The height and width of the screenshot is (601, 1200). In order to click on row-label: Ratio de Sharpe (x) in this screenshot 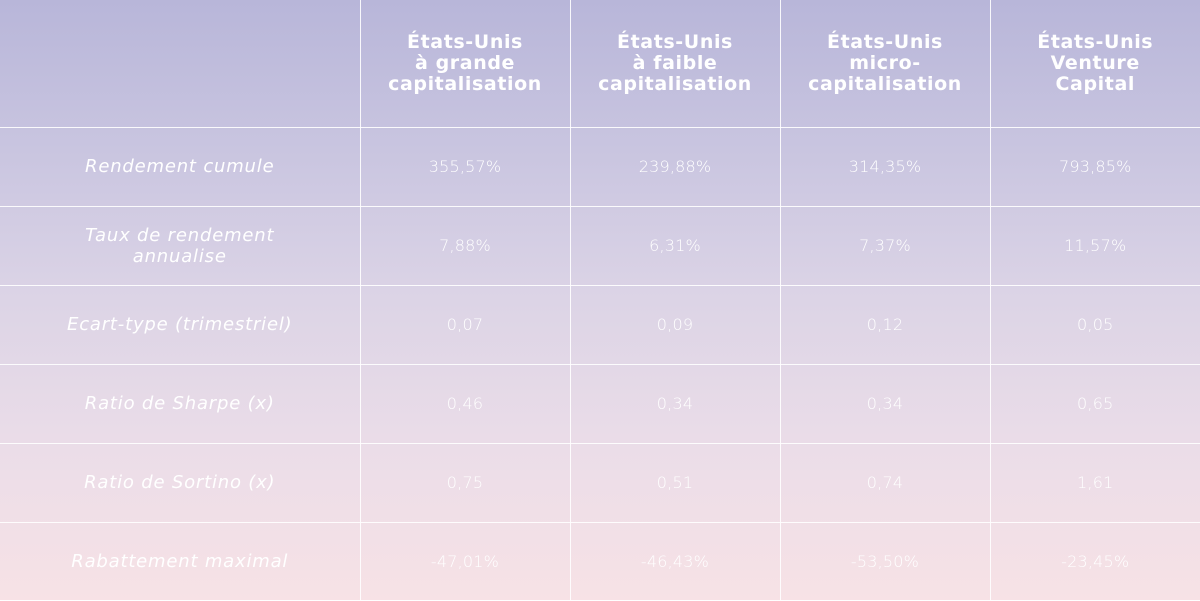, I will do `click(180, 403)`.